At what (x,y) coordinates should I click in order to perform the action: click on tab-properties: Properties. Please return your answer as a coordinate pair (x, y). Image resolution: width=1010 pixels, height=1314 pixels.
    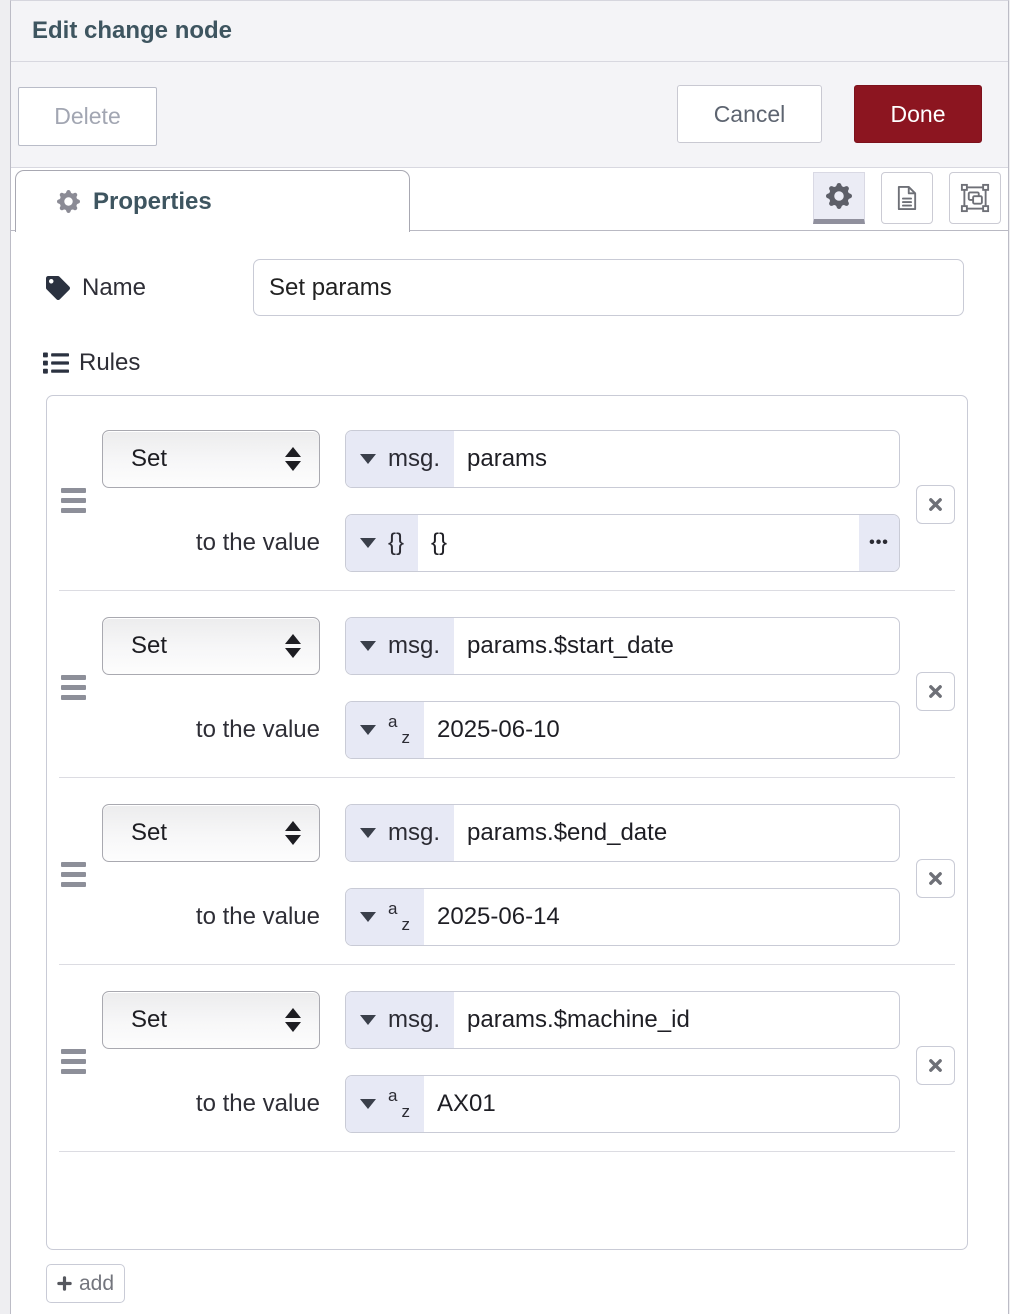
    Looking at the image, I should click on (212, 201).